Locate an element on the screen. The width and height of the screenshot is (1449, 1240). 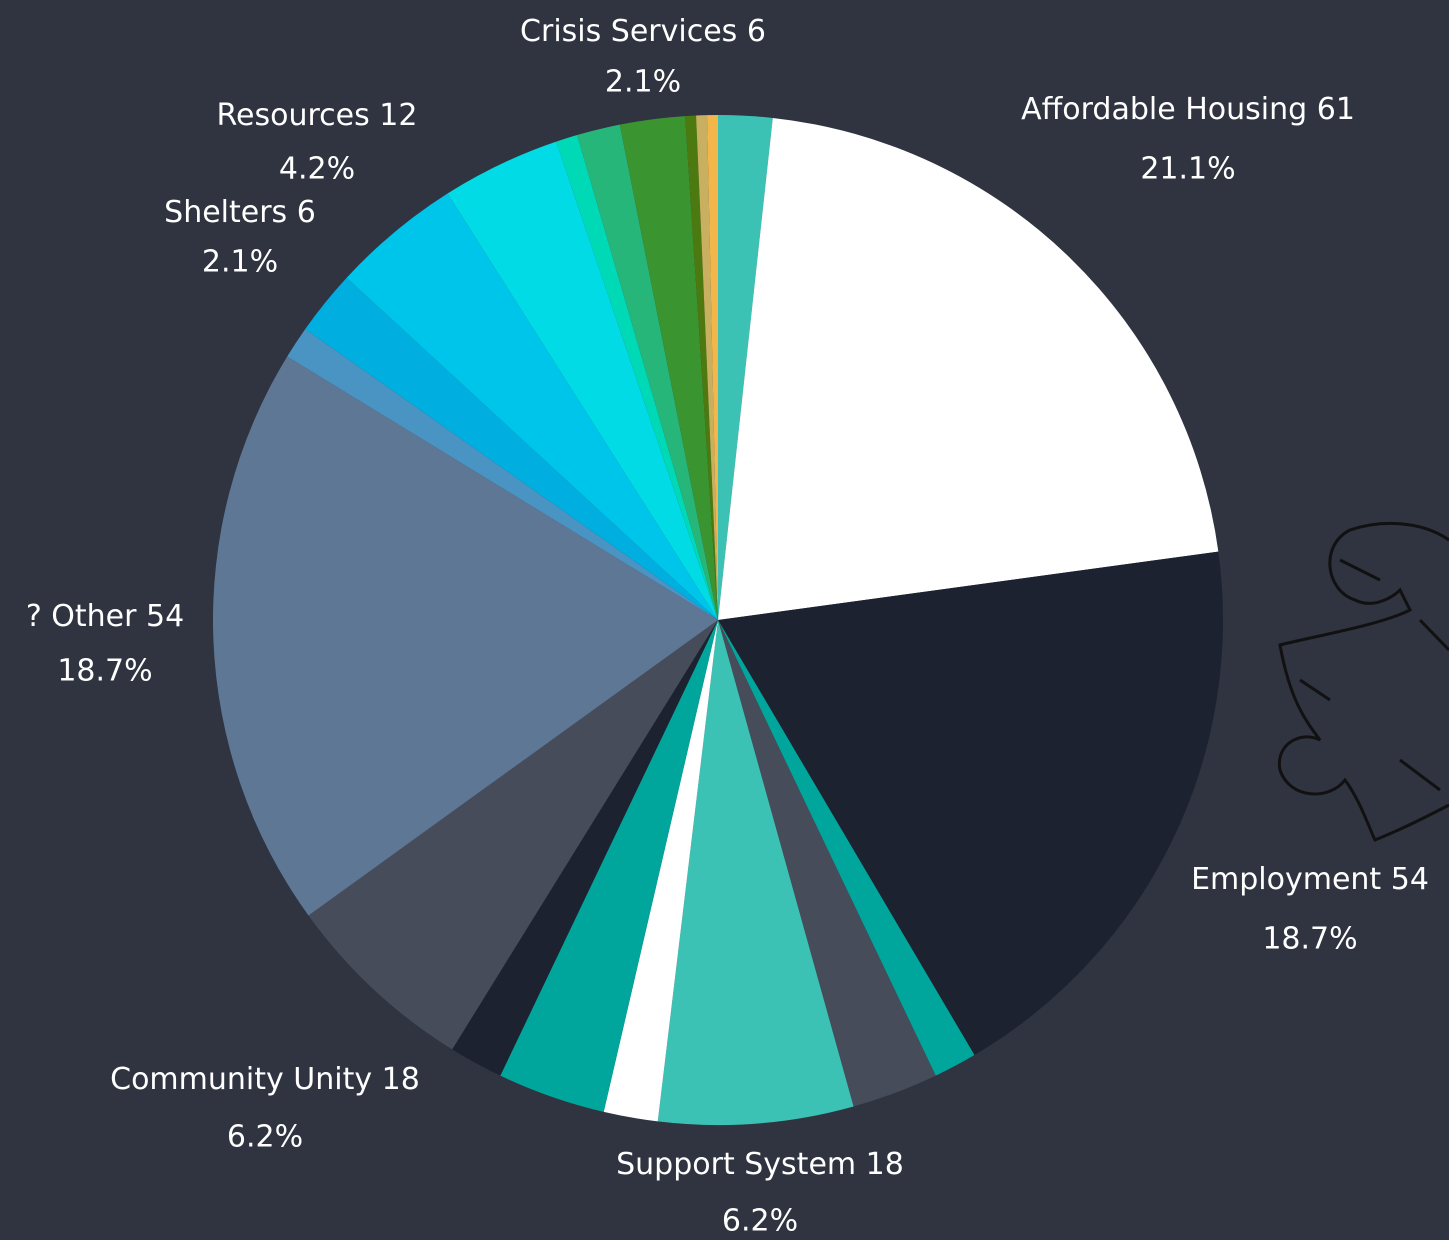
slice-label: Support System 18 is located at coordinates (760, 1164).